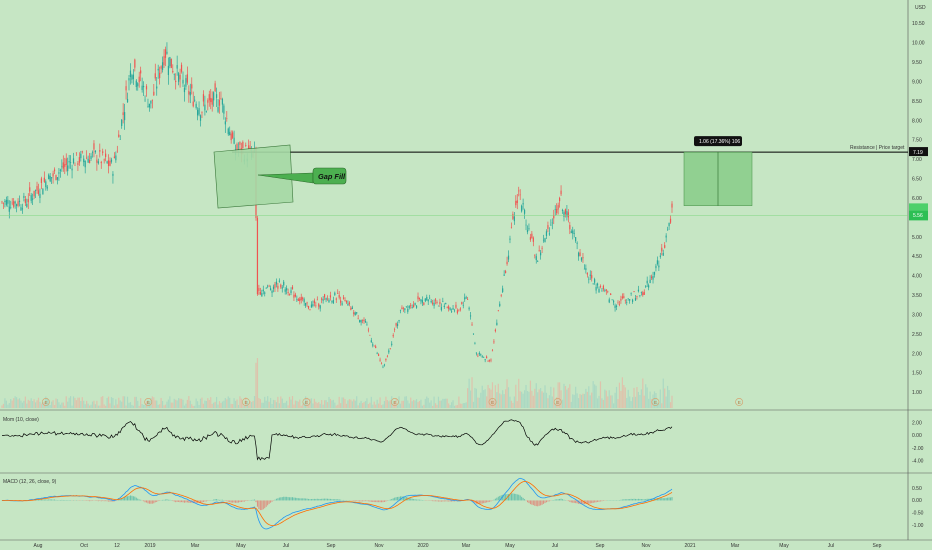 This screenshot has width=932, height=550. I want to click on measure-label: 1.06 (17.36%) 106, so click(719, 142).